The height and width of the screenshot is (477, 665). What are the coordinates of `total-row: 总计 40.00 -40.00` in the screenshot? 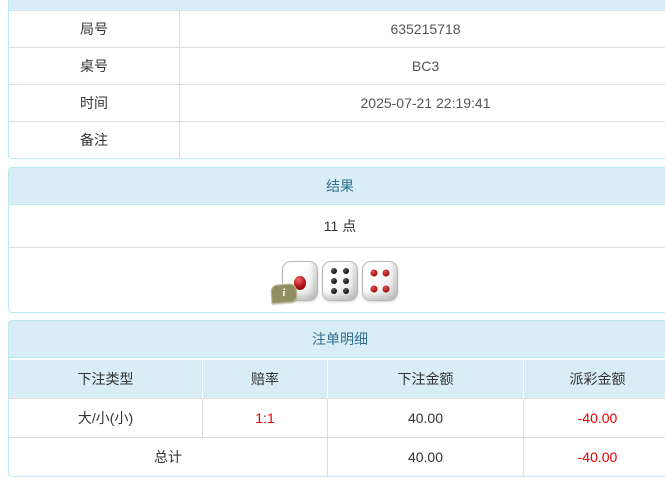 It's located at (337, 457).